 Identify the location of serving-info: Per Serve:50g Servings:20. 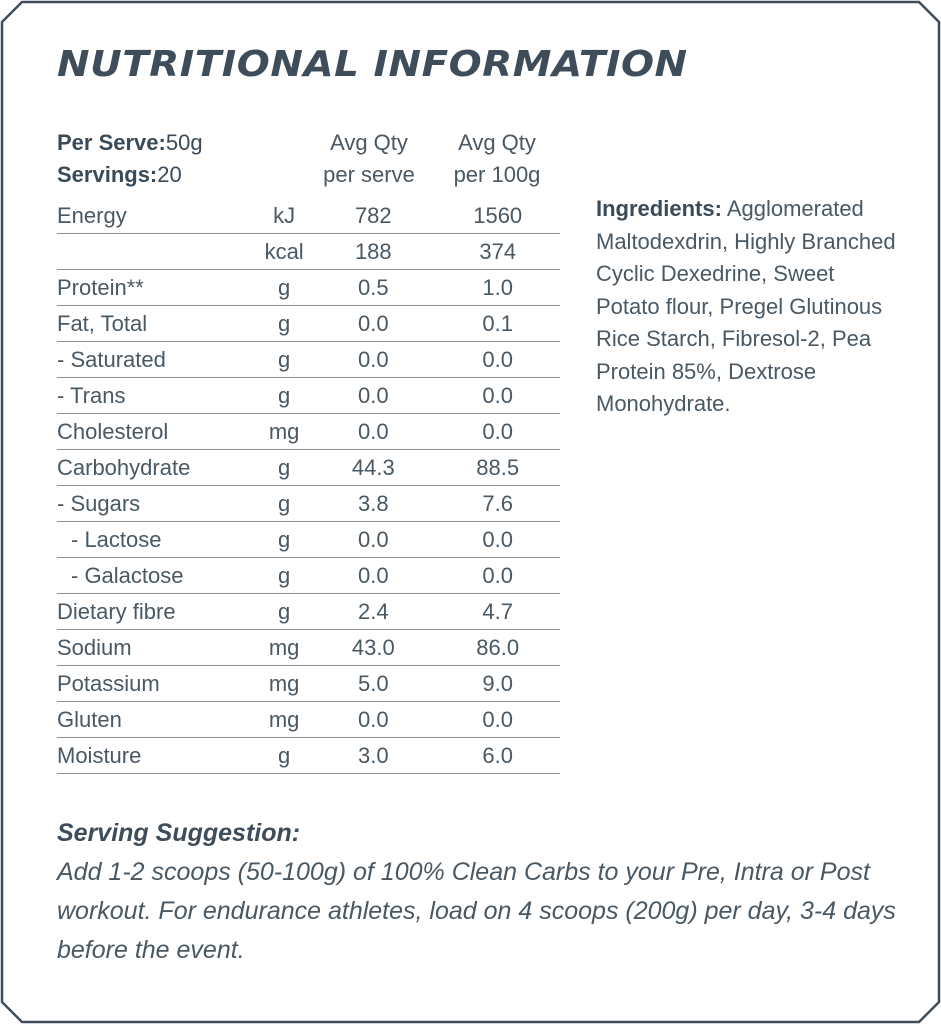
(130, 159).